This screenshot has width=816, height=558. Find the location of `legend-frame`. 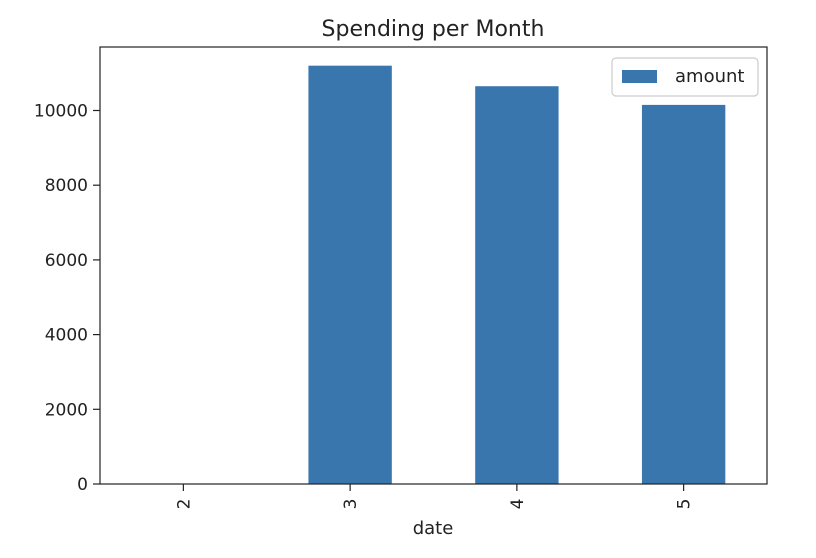

legend-frame is located at coordinates (685, 77).